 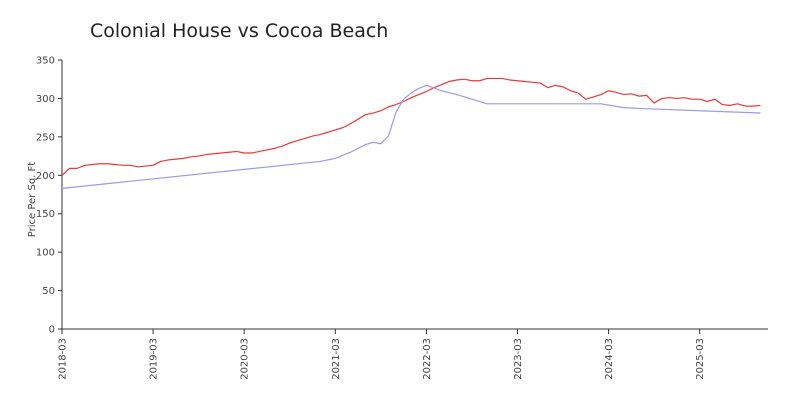 I want to click on y-tick-label: 250, so click(x=45, y=137).